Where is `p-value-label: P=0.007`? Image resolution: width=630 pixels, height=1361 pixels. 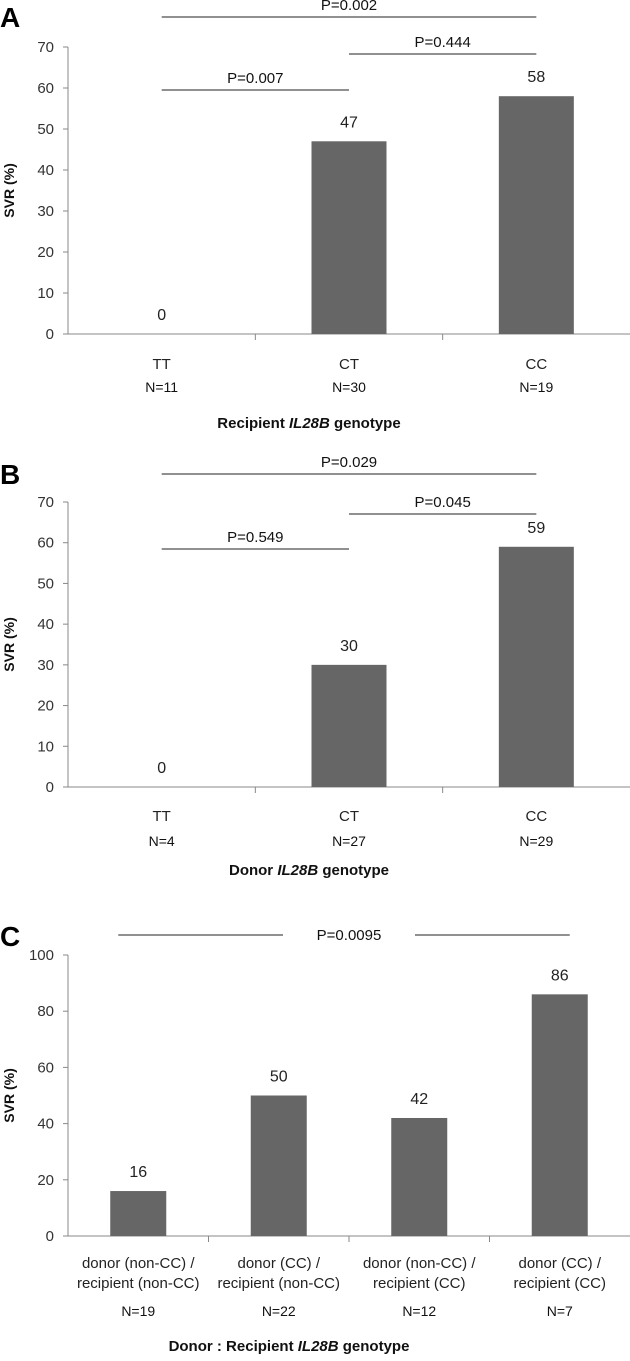 p-value-label: P=0.007 is located at coordinates (255, 78).